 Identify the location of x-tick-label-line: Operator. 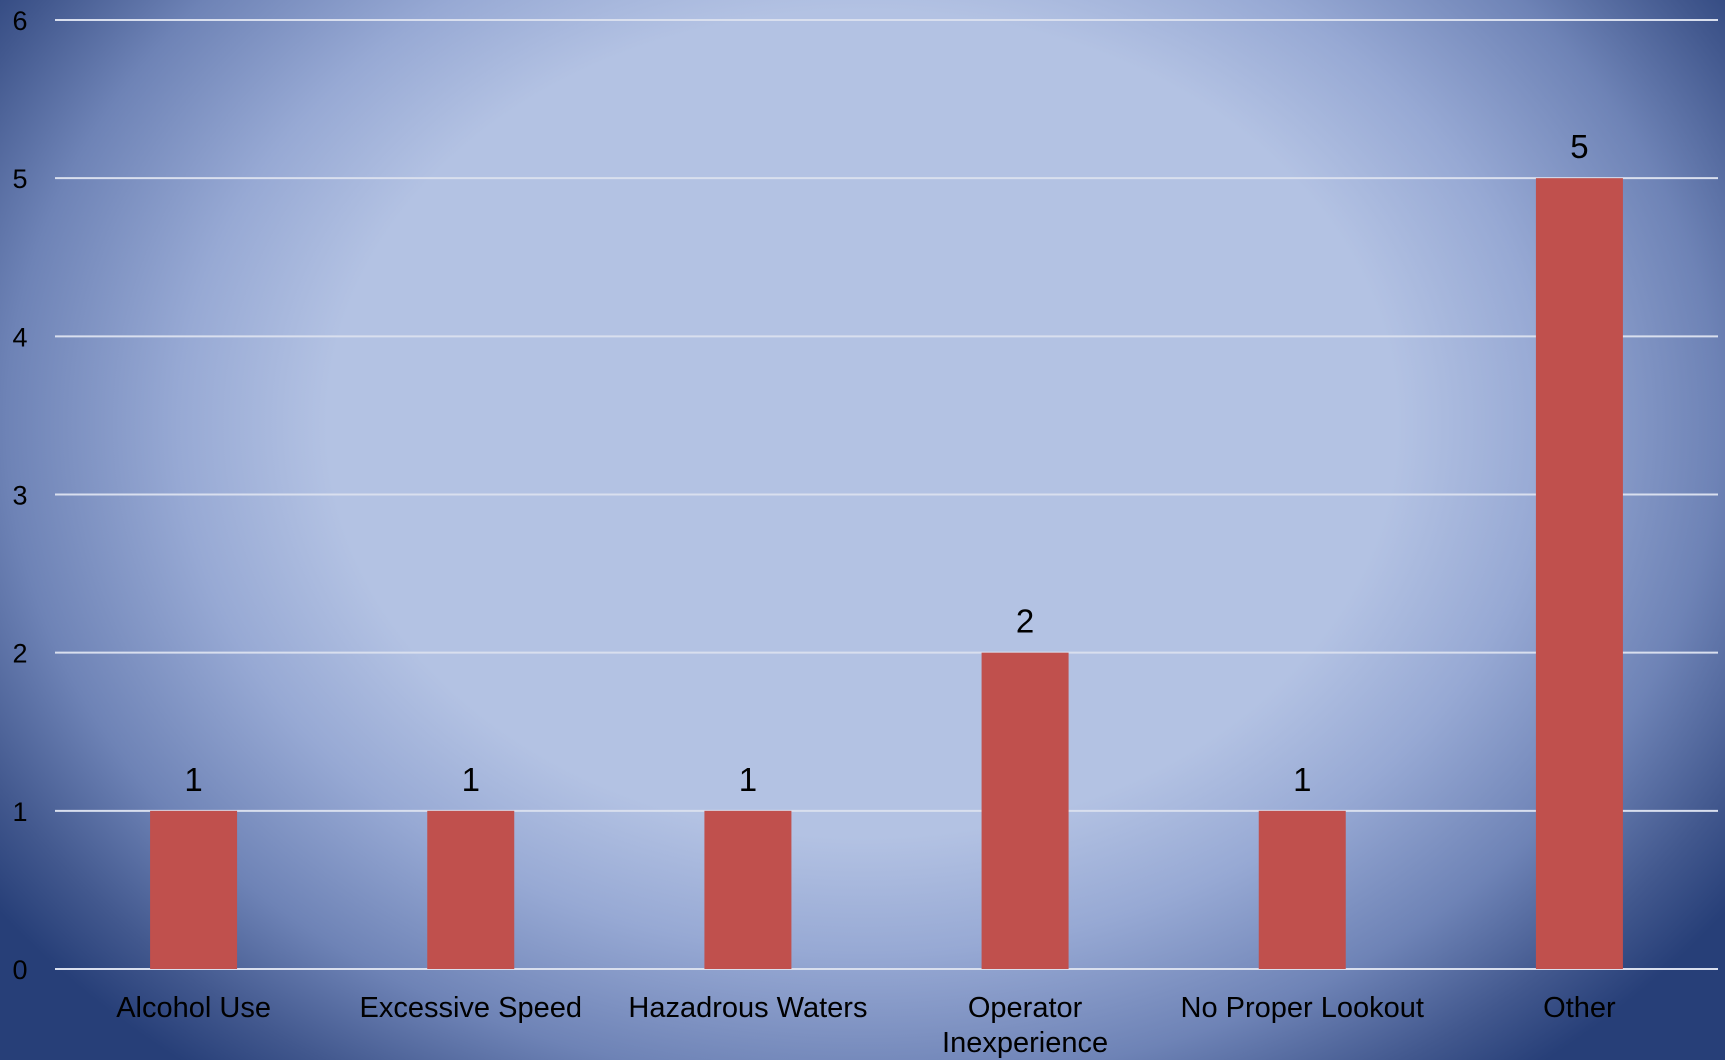
(1025, 1008).